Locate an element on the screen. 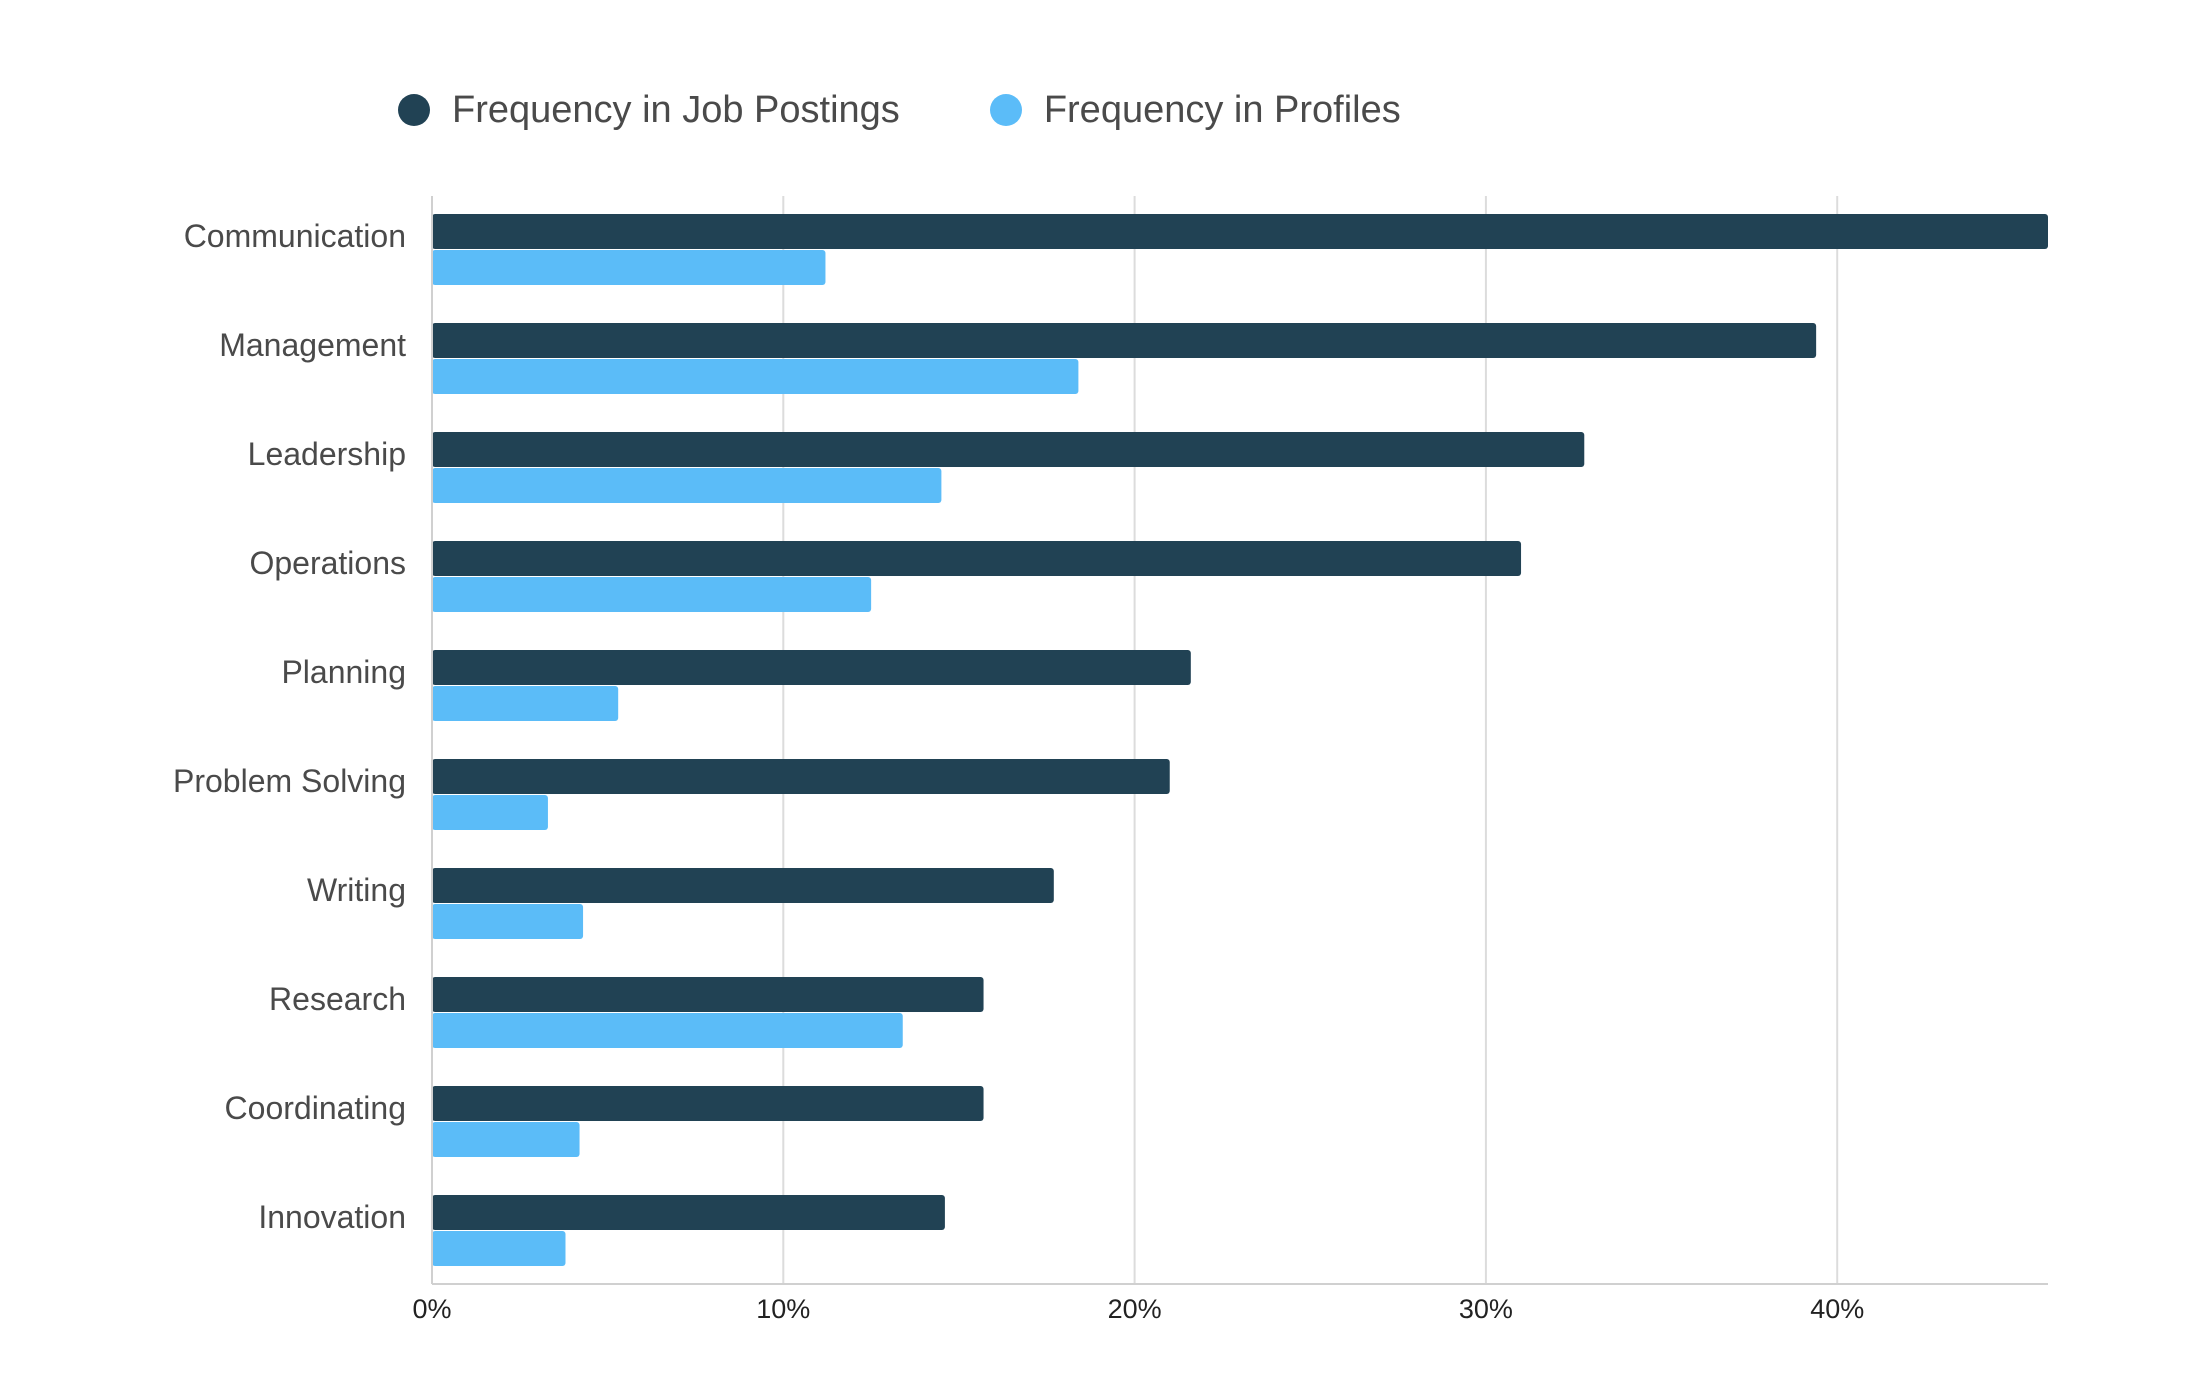 The image size is (2200, 1400). bar-profiles-leadership is located at coordinates (687, 485).